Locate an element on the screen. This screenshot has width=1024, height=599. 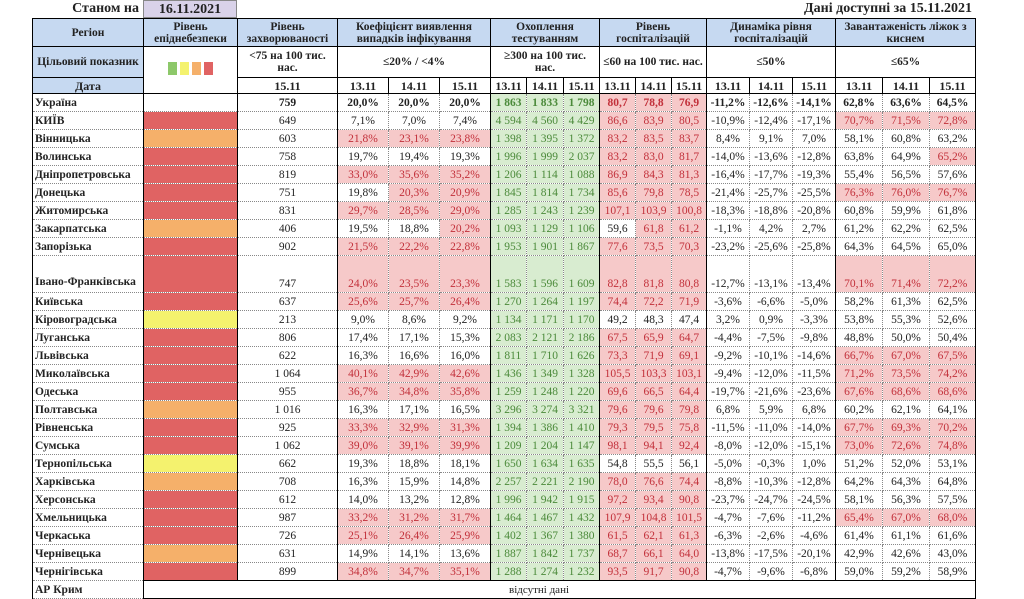
test-value: 4 594 is located at coordinates (508, 120).